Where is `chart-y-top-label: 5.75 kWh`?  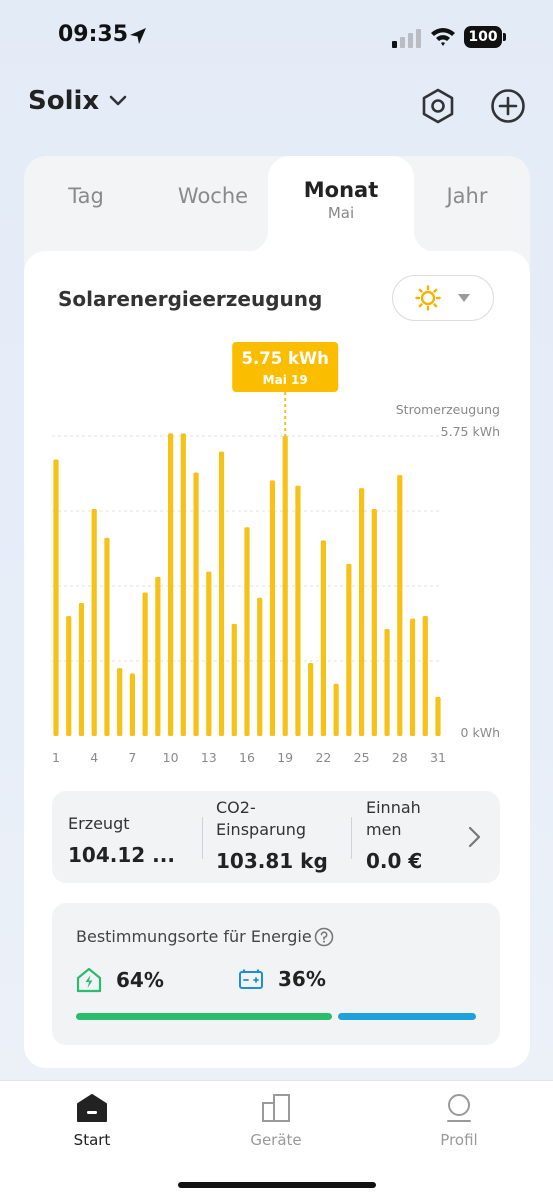 chart-y-top-label: 5.75 kWh is located at coordinates (470, 431).